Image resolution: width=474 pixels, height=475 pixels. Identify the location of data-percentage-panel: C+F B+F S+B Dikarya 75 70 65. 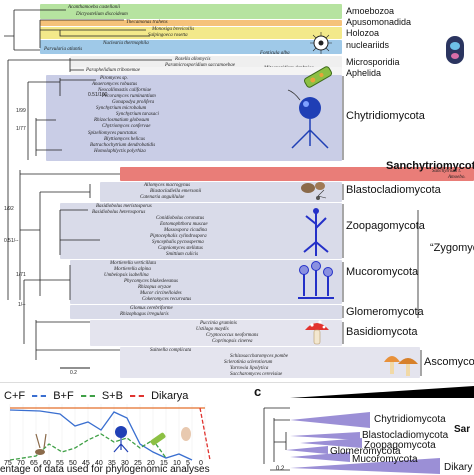
(125, 429).